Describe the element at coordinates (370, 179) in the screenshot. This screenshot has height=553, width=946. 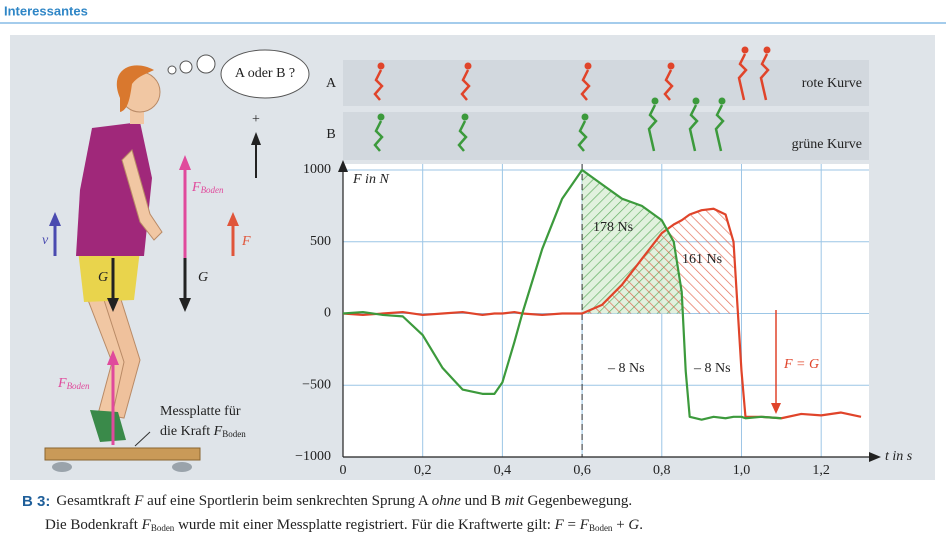
I see `y-axis-label: F in N` at that location.